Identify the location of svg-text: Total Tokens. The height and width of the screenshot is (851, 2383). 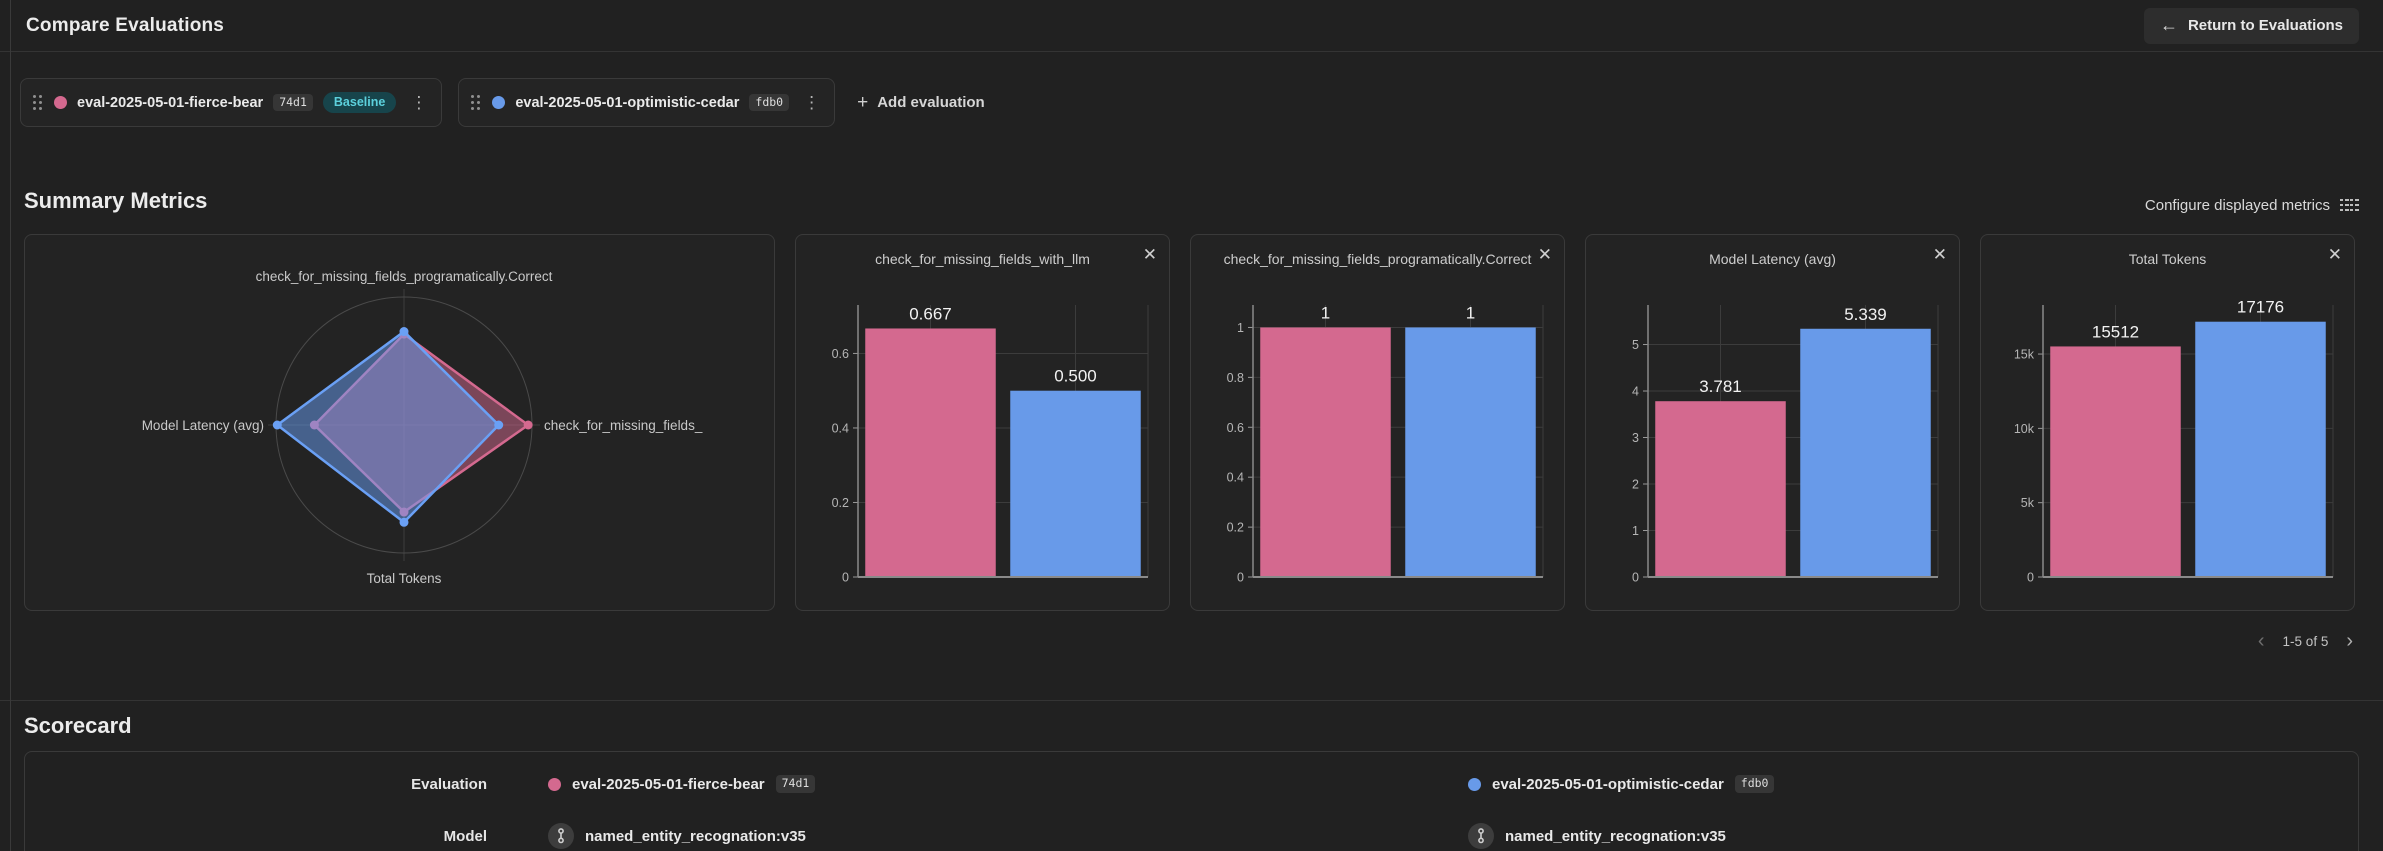
(404, 578).